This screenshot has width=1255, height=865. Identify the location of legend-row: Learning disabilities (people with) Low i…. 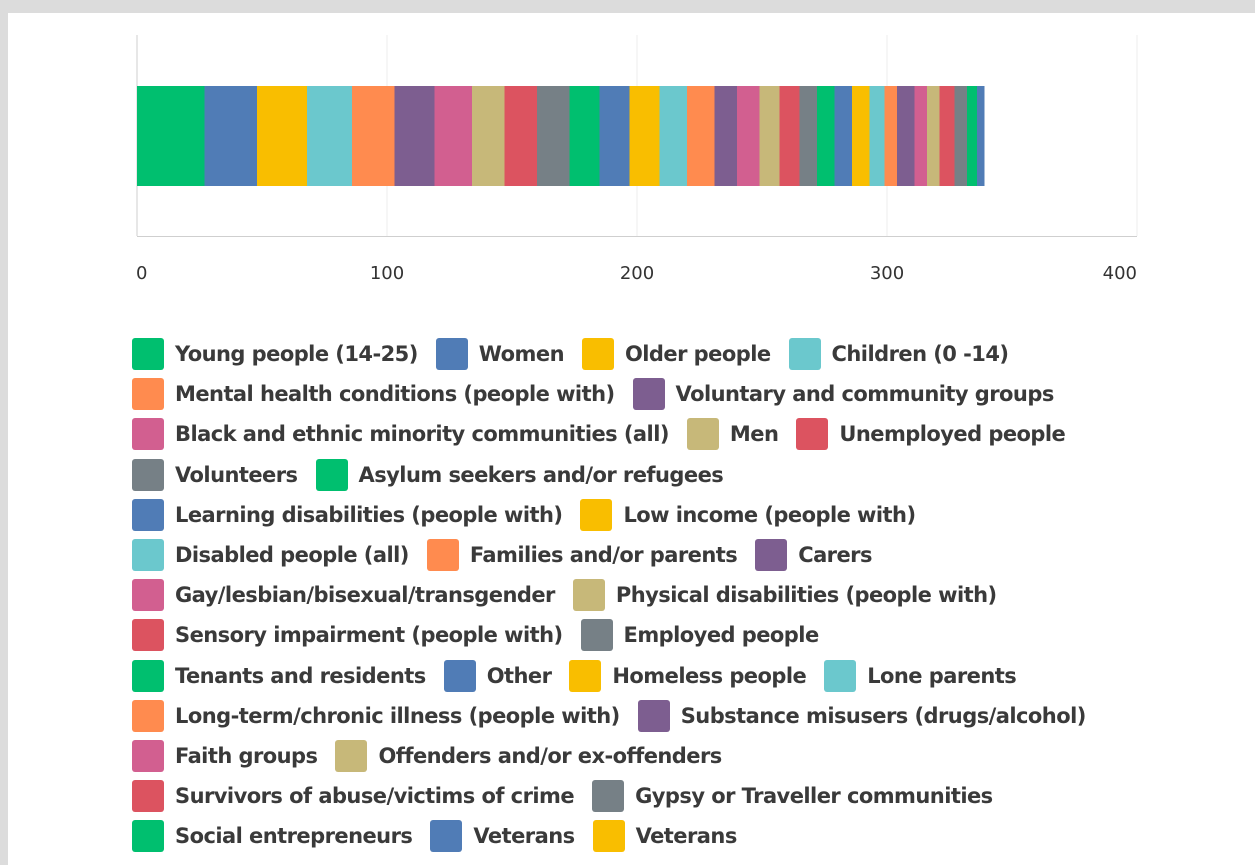
(687, 515).